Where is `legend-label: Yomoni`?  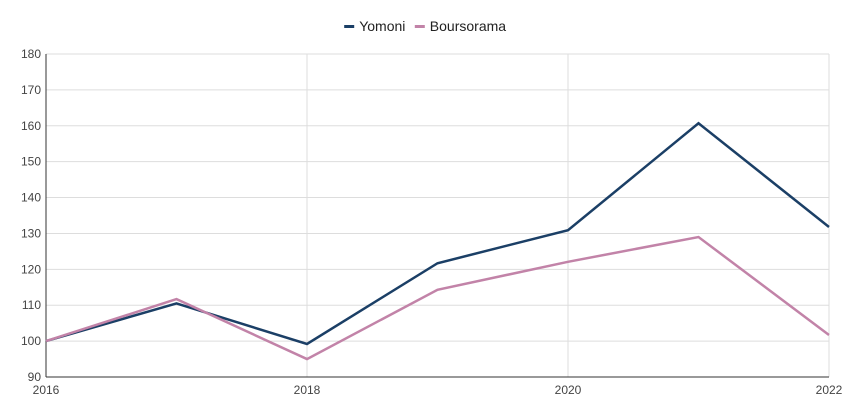 legend-label: Yomoni is located at coordinates (382, 26).